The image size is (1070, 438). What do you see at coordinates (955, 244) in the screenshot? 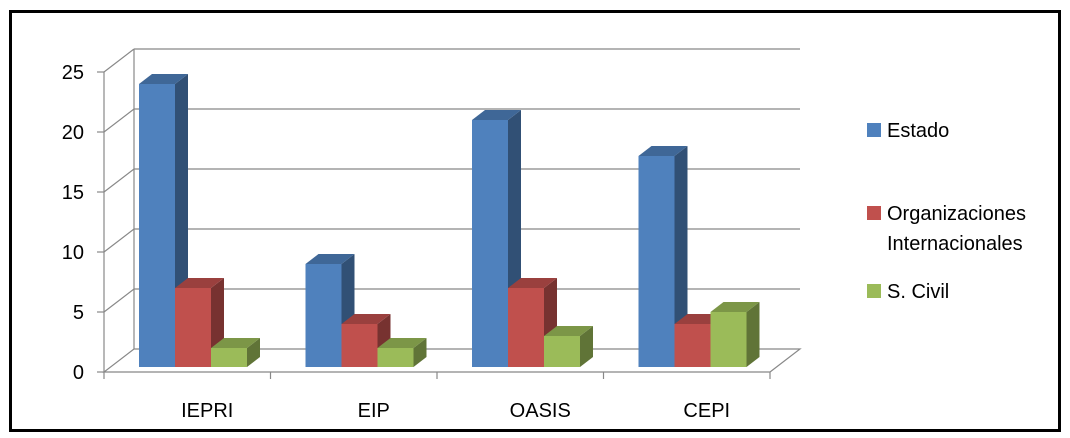
I see `legend-label: Internacionales` at bounding box center [955, 244].